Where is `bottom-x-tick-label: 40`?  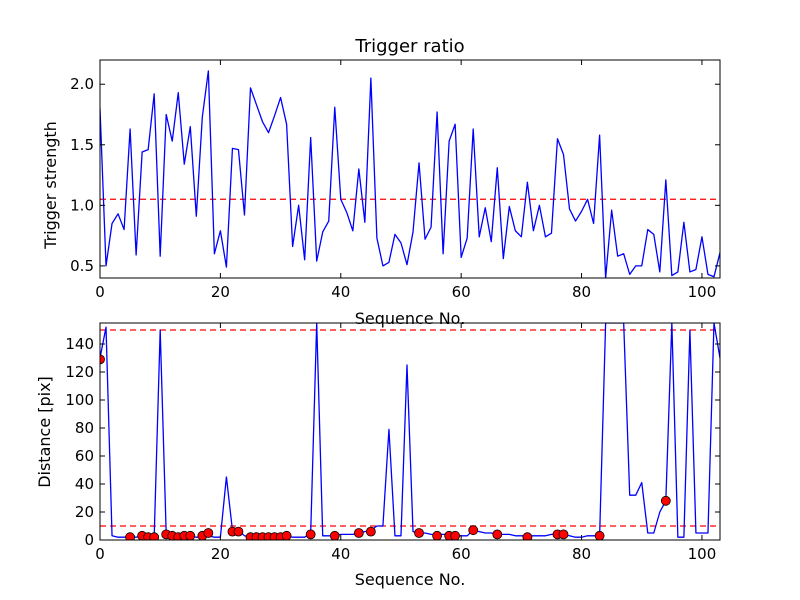
bottom-x-tick-label: 40 is located at coordinates (340, 554).